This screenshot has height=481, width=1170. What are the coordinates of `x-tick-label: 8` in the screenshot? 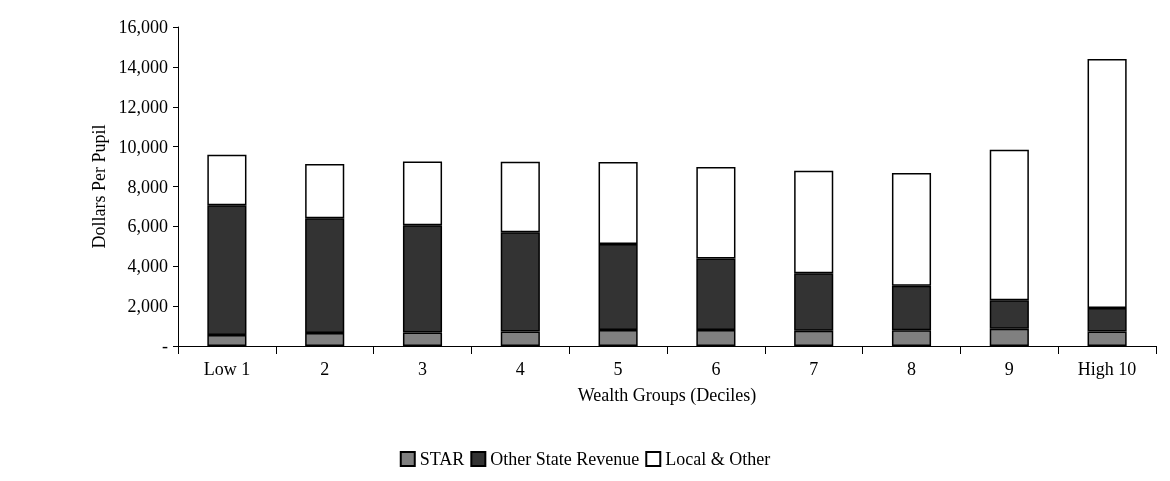 It's located at (911, 369).